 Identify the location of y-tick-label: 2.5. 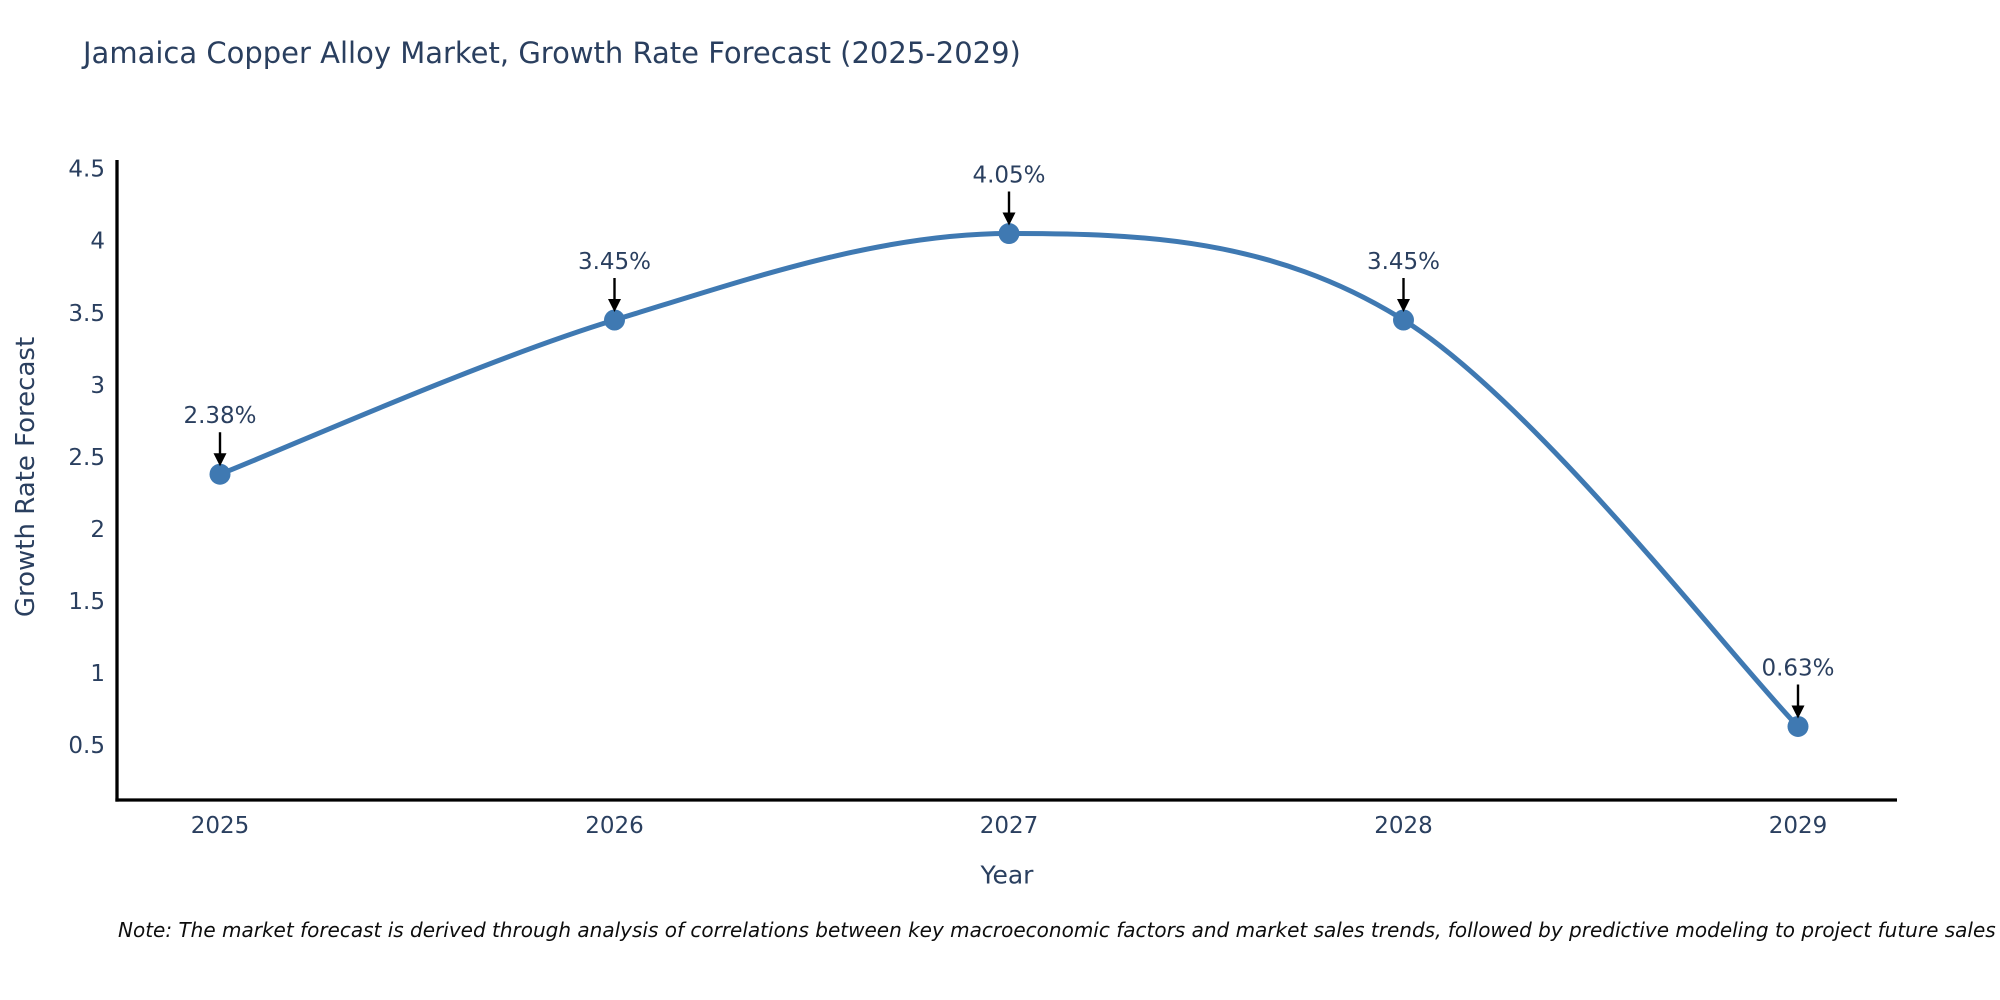
(86, 458).